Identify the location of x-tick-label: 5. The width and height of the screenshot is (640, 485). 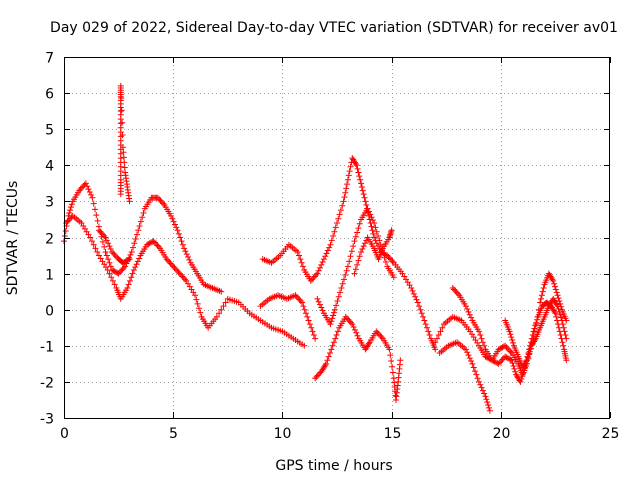
(173, 434).